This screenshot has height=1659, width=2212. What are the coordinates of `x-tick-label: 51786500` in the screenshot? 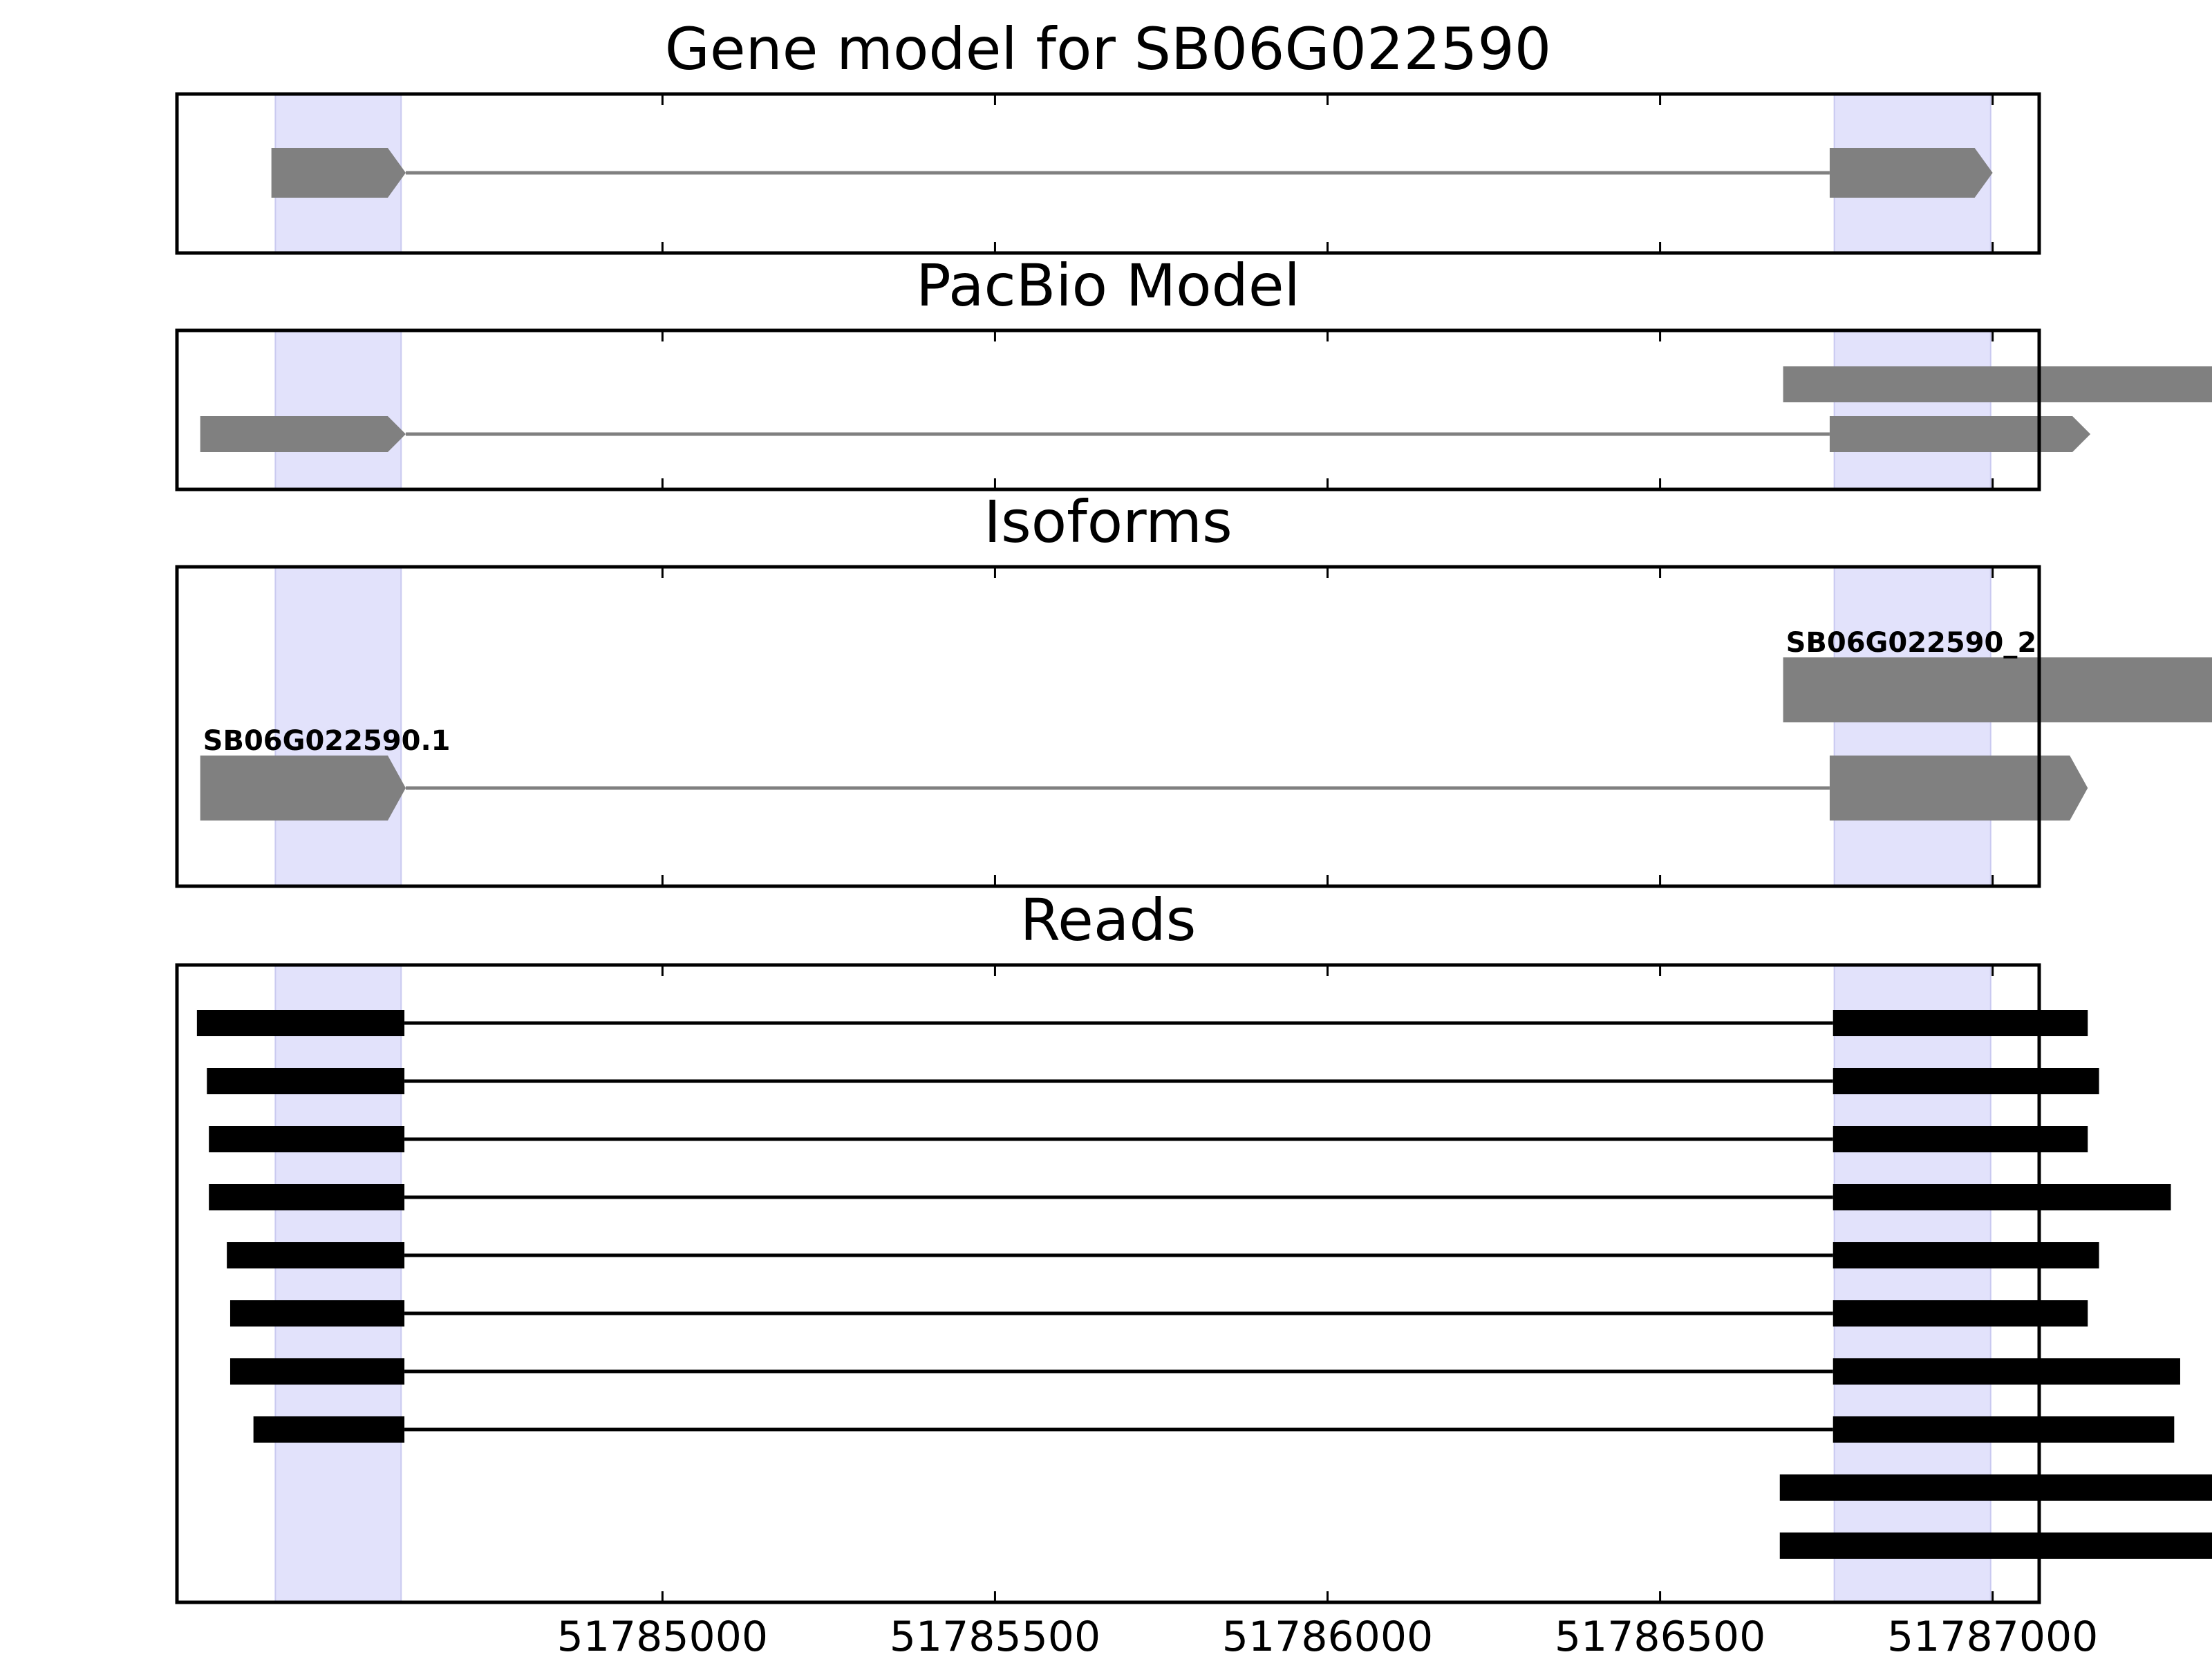 It's located at (1660, 1636).